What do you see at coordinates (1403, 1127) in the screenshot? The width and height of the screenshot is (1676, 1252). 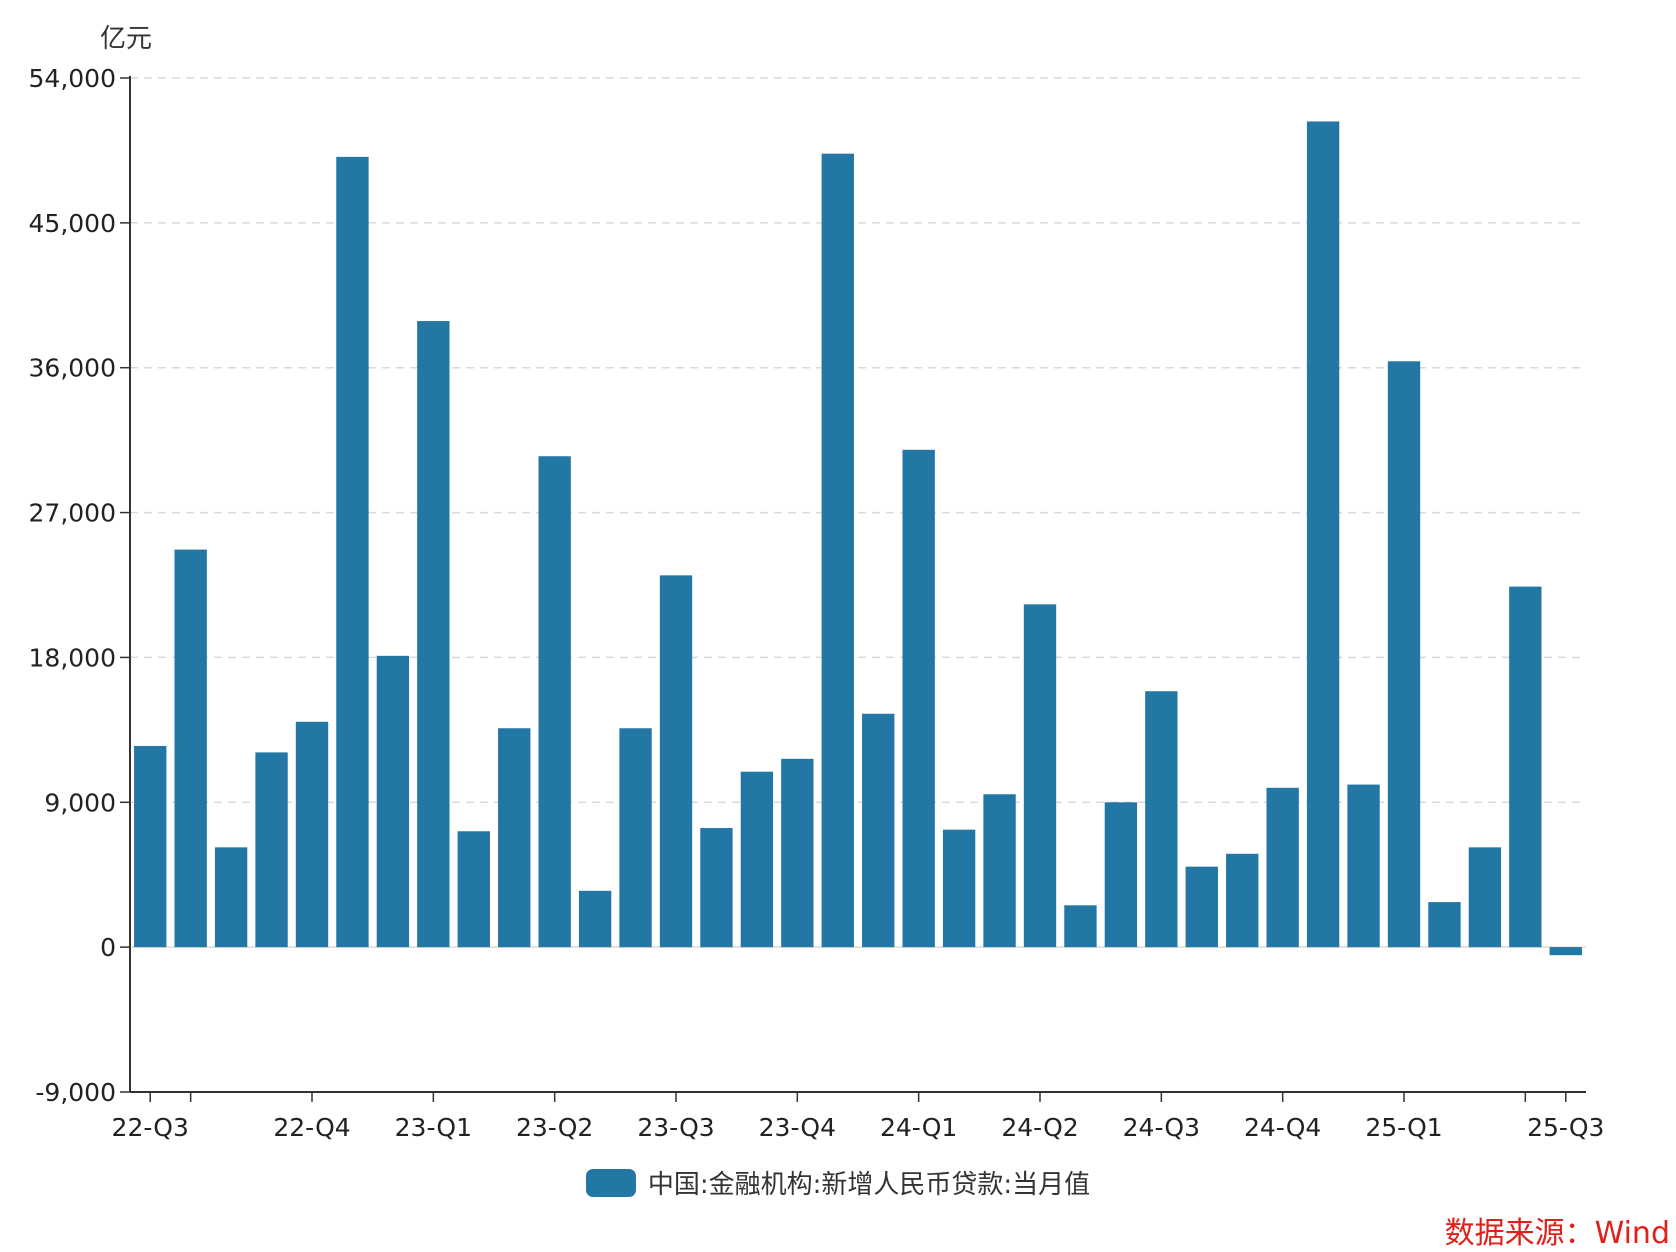 I see `x-tick-label: 25-Q1` at bounding box center [1403, 1127].